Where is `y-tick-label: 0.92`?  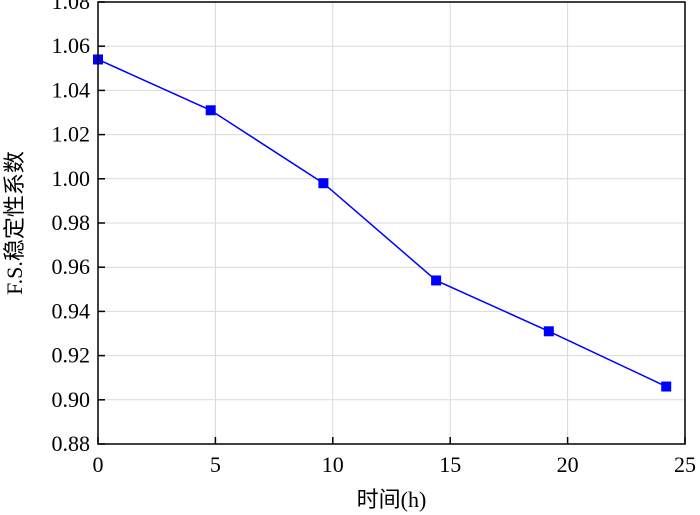 y-tick-label: 0.92 is located at coordinates (71, 355).